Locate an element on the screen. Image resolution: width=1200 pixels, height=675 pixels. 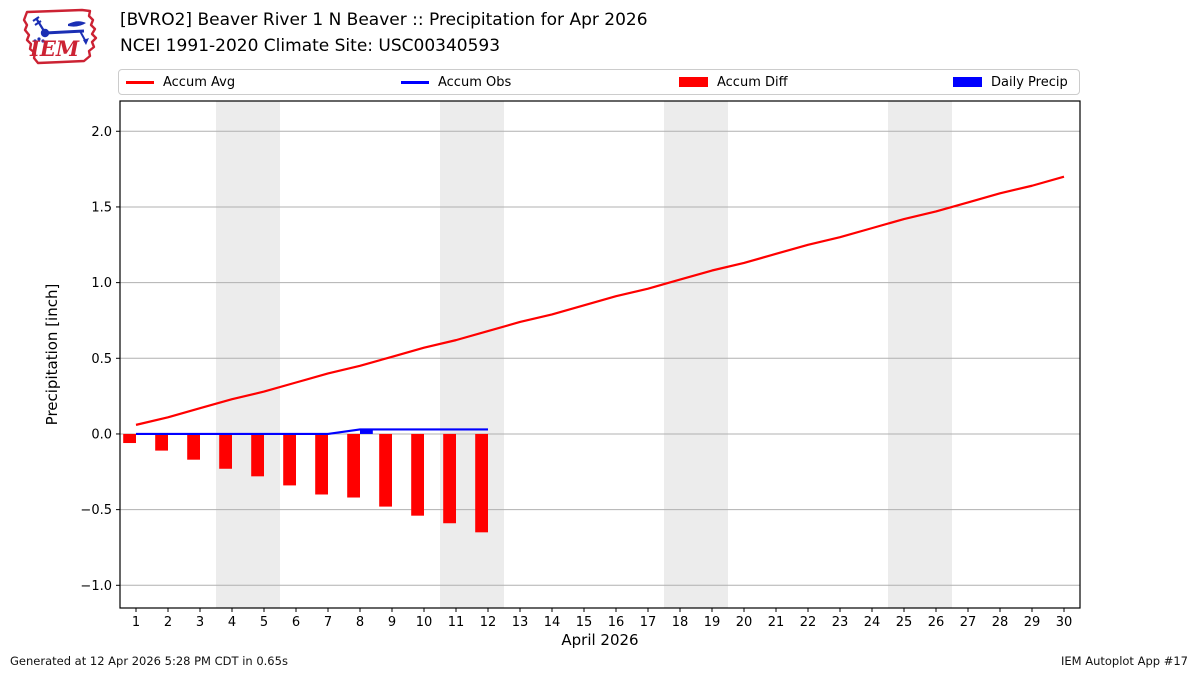
chart-title-line2: NCEI 1991-2020 Climate Site: USC00340593 is located at coordinates (310, 46).